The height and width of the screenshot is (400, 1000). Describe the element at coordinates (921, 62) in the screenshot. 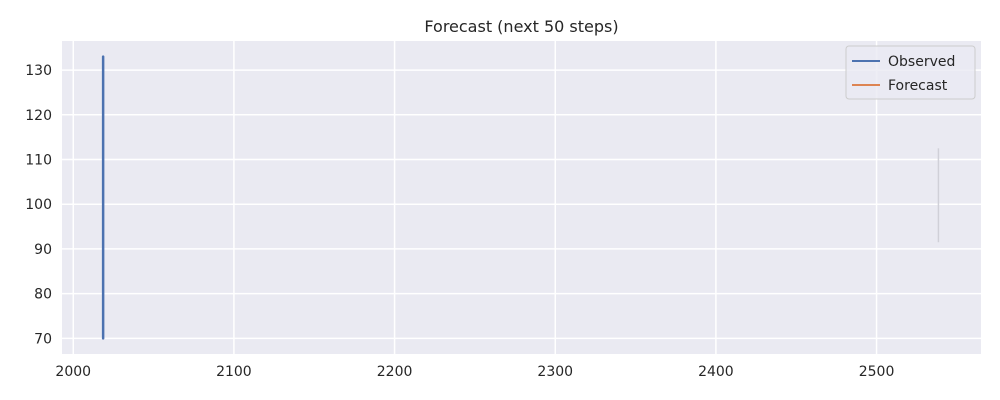

I see `legend-label: Observed` at that location.